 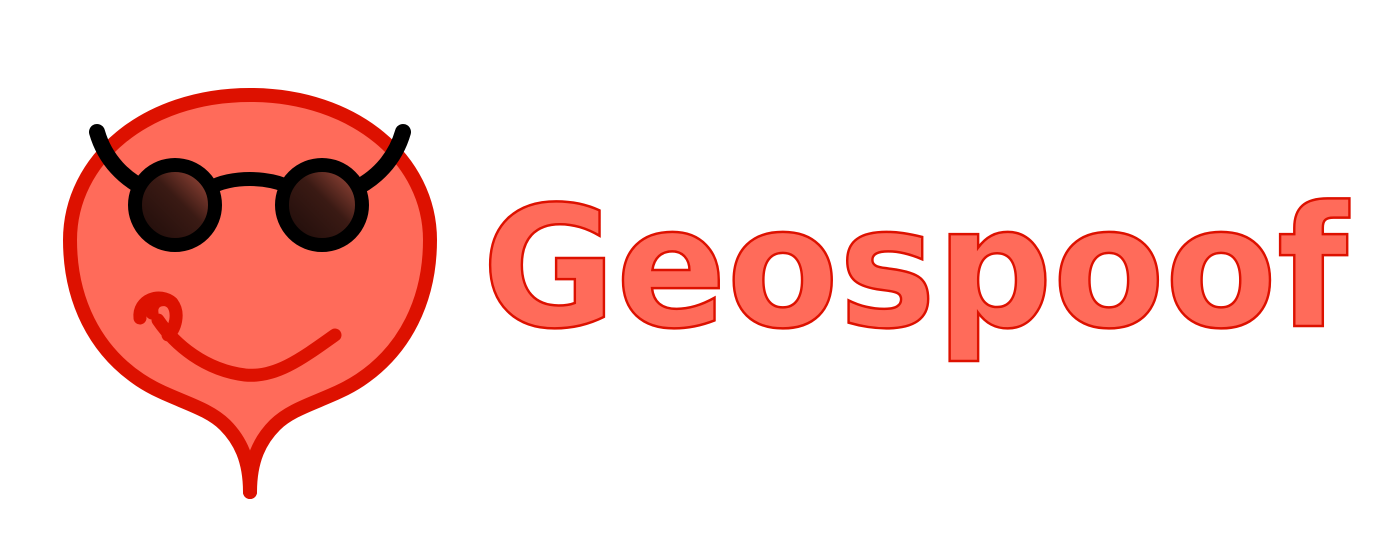 What do you see at coordinates (175, 205) in the screenshot?
I see `glasses-lens-left` at bounding box center [175, 205].